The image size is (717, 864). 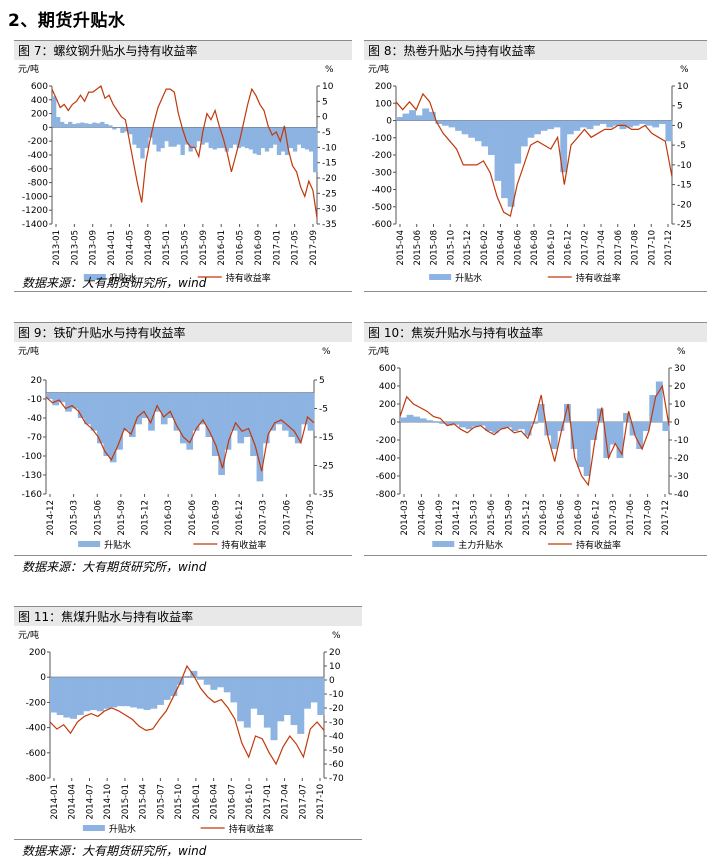 What do you see at coordinates (36, 779) in the screenshot?
I see `chart4-left-tick-label: -800` at bounding box center [36, 779].